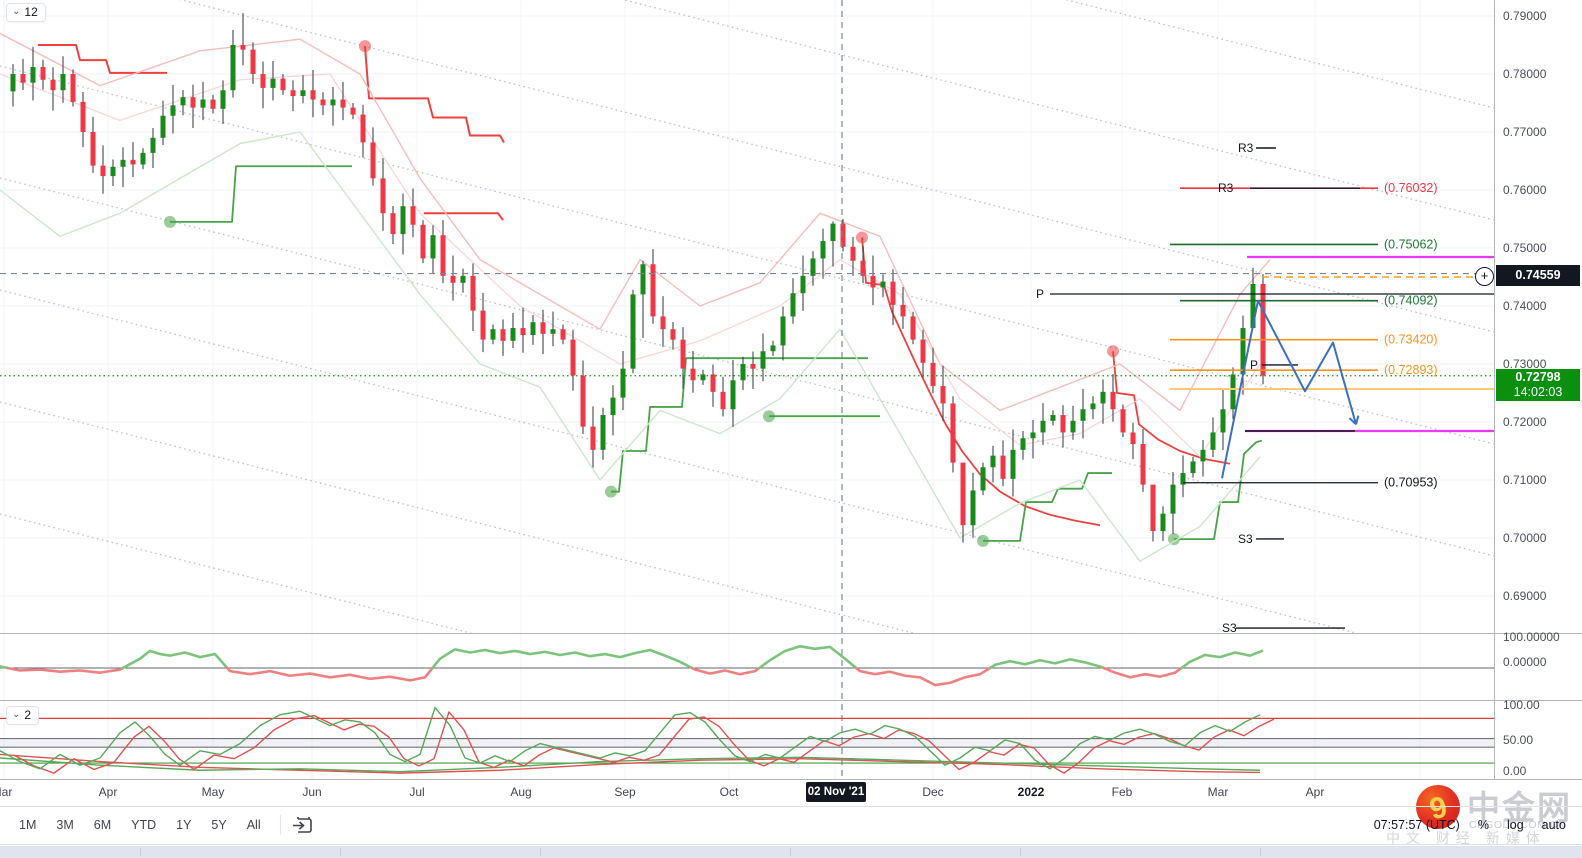 The height and width of the screenshot is (858, 1582). What do you see at coordinates (28, 715) in the screenshot?
I see `pane2-legend-count: 2` at bounding box center [28, 715].